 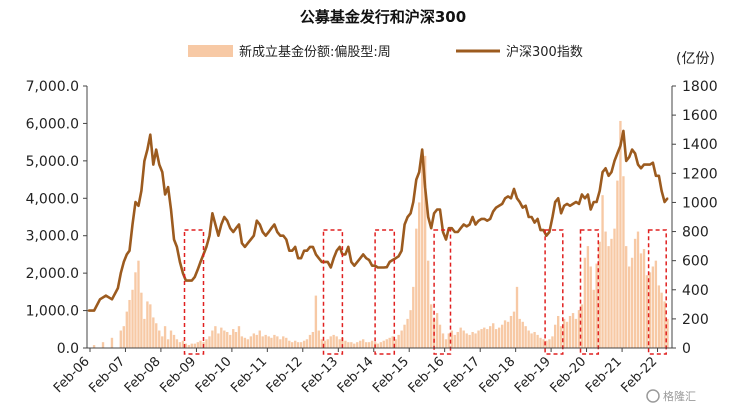 I want to click on left-tick-label: 1,000.0, so click(x=52, y=312).